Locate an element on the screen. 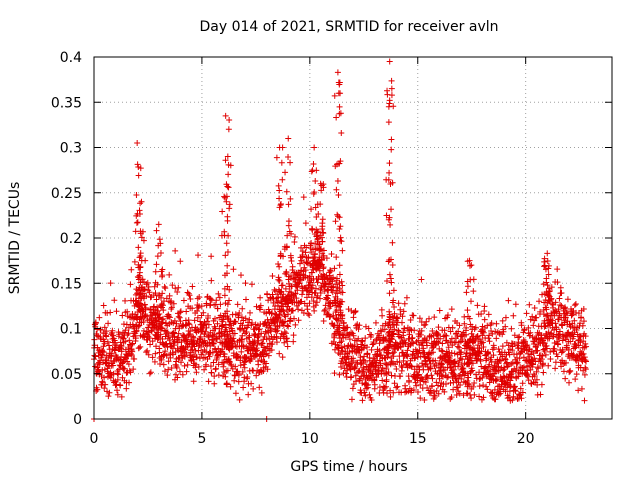 The image size is (640, 480). x-tick-label: 0 is located at coordinates (94, 439).